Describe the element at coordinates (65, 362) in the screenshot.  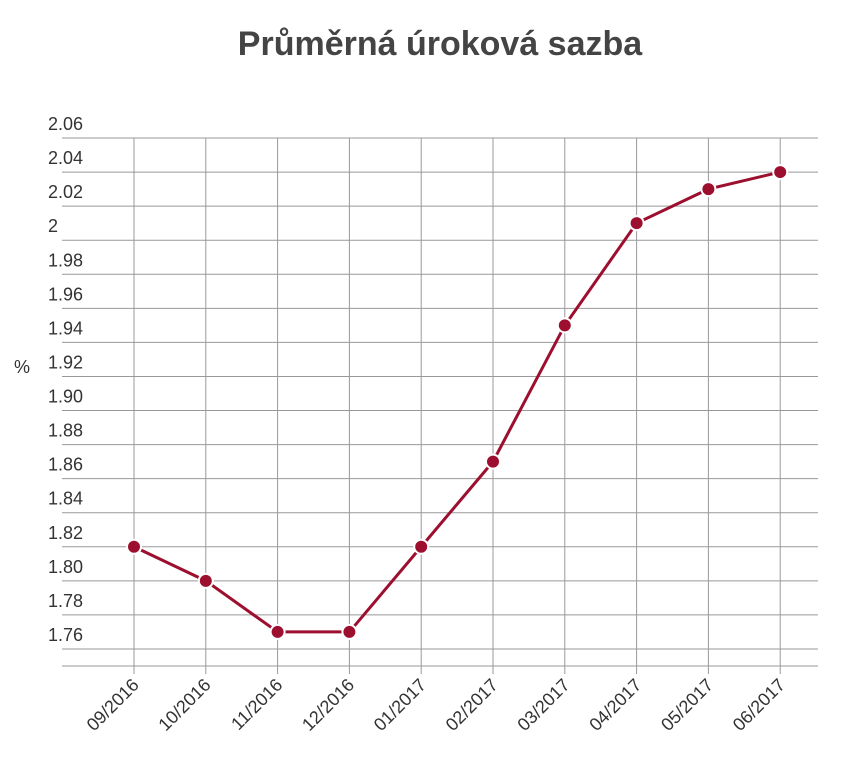
I see `y-tick-label: 1.92` at that location.